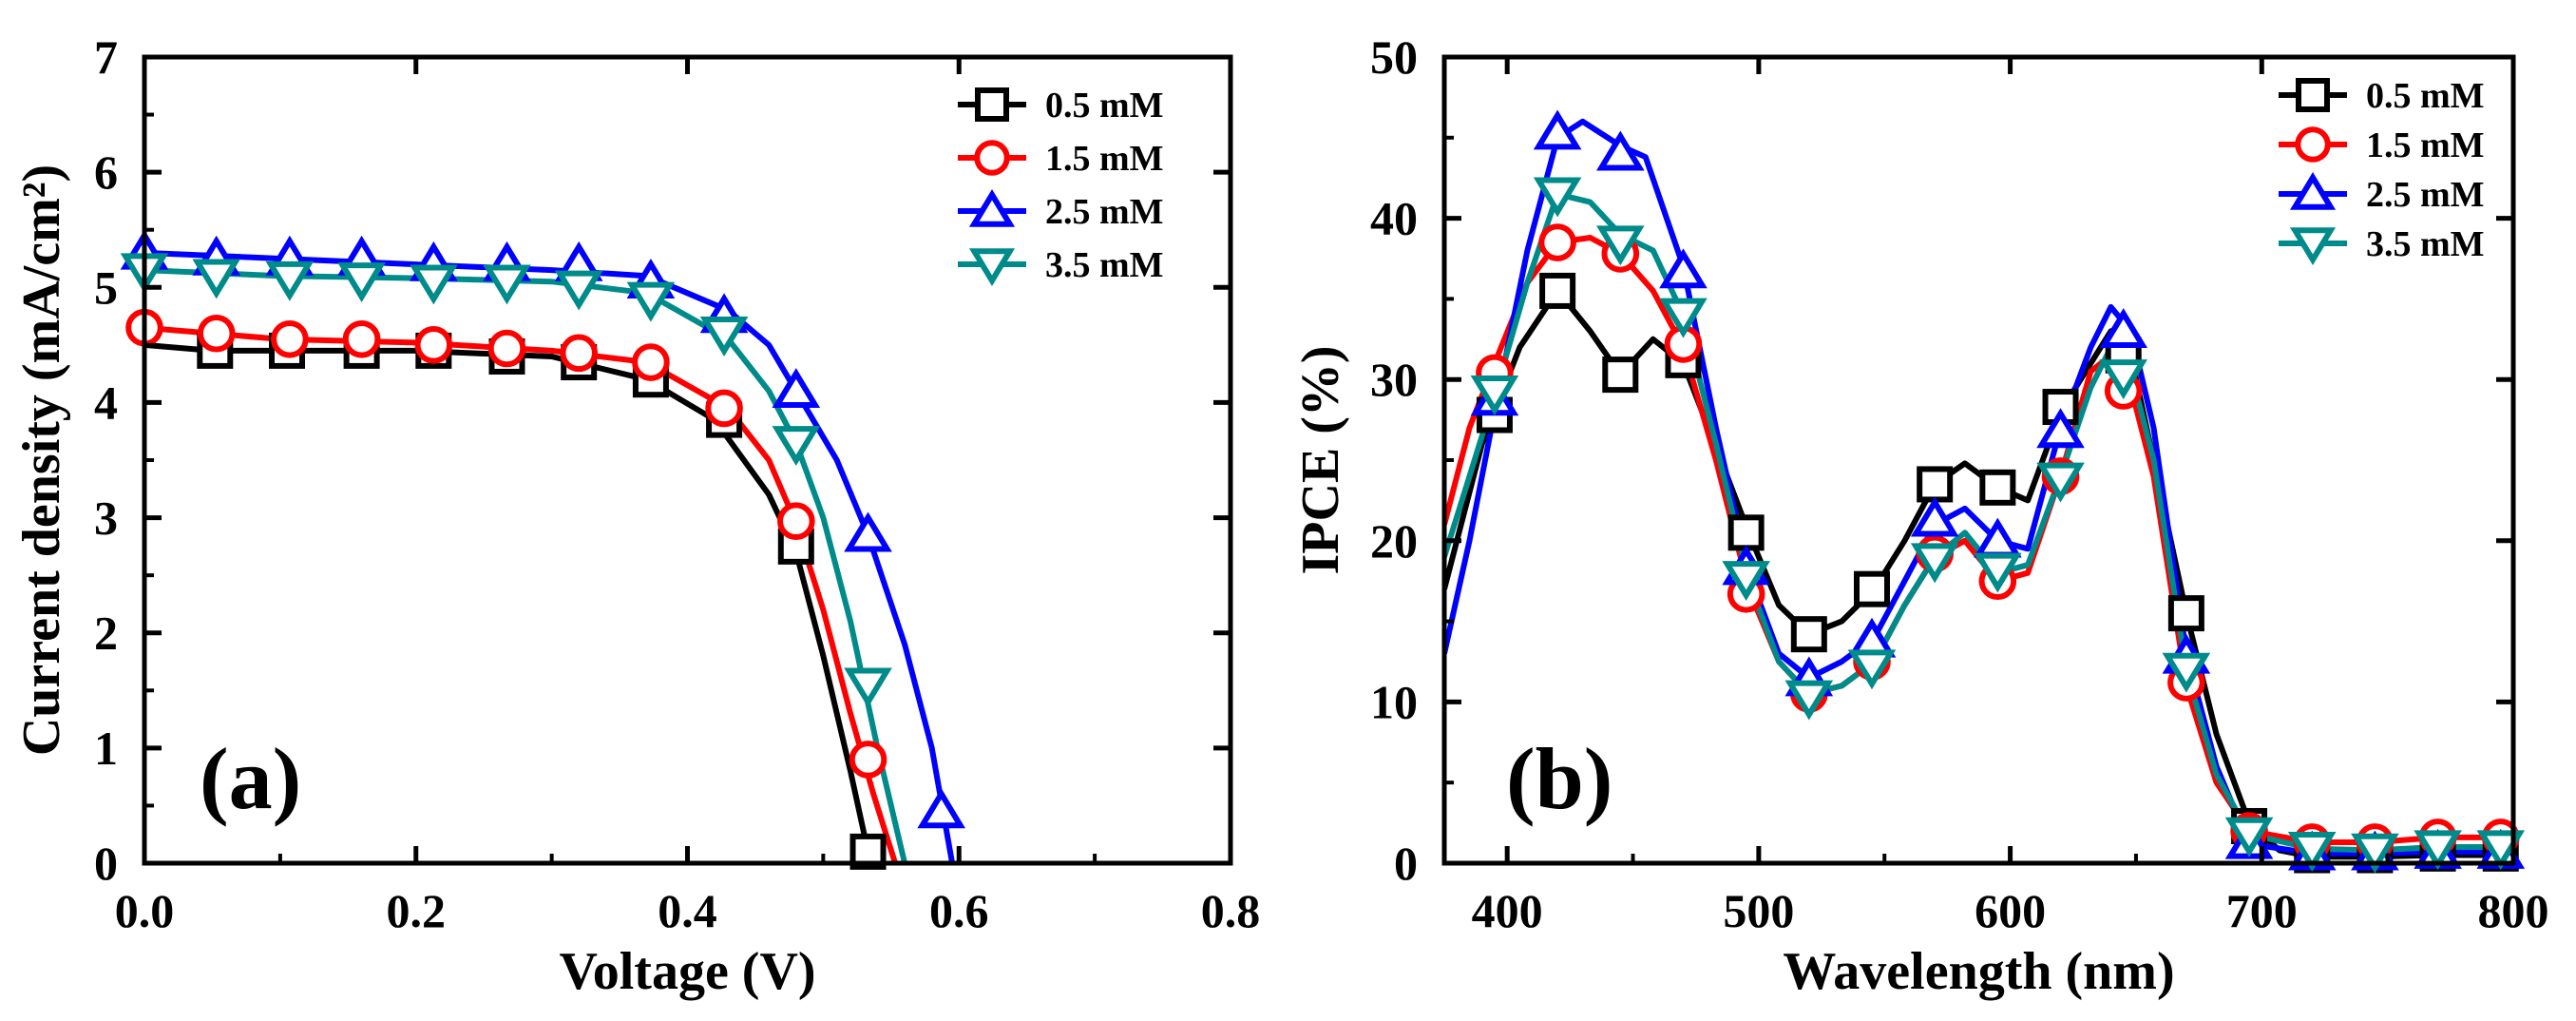  Describe the element at coordinates (106, 57) in the screenshot. I see `y-tick-label: 7` at that location.